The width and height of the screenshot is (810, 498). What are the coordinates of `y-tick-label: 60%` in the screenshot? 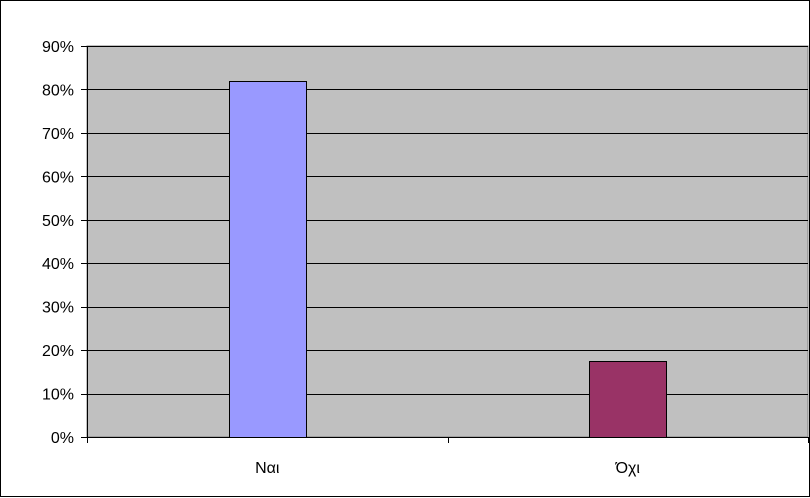 It's located at (58, 177).